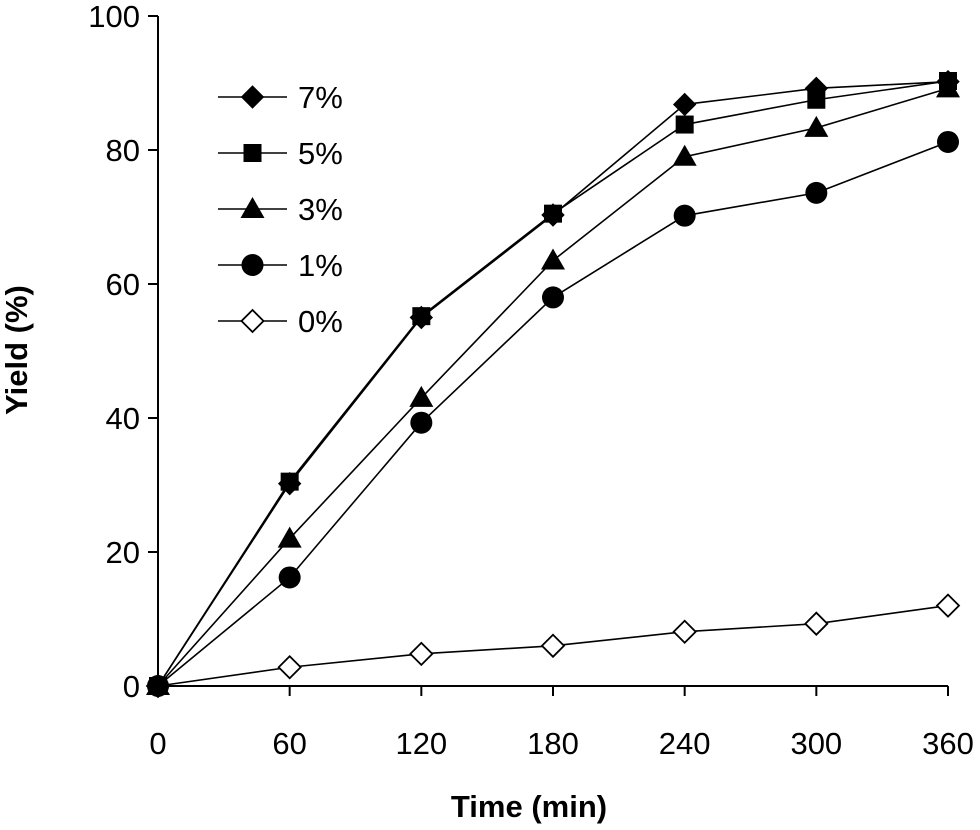  What do you see at coordinates (320, 97) in the screenshot?
I see `legend-label: 7%` at bounding box center [320, 97].